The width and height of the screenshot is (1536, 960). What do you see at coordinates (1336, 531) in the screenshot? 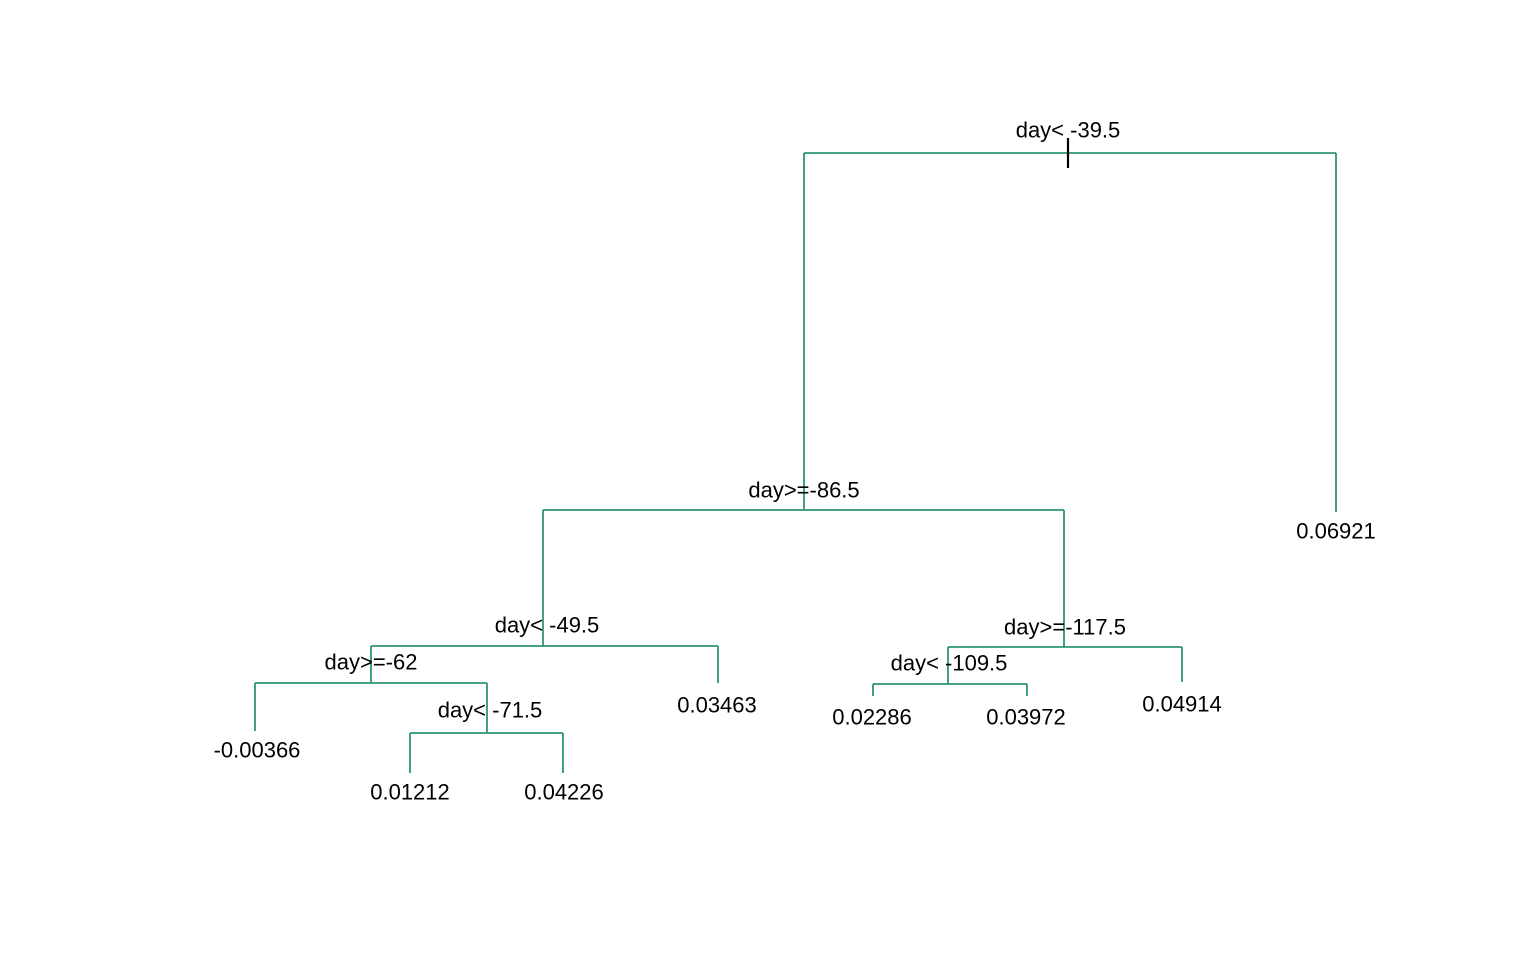
I see `leaf-value-label: 0.06921` at bounding box center [1336, 531].